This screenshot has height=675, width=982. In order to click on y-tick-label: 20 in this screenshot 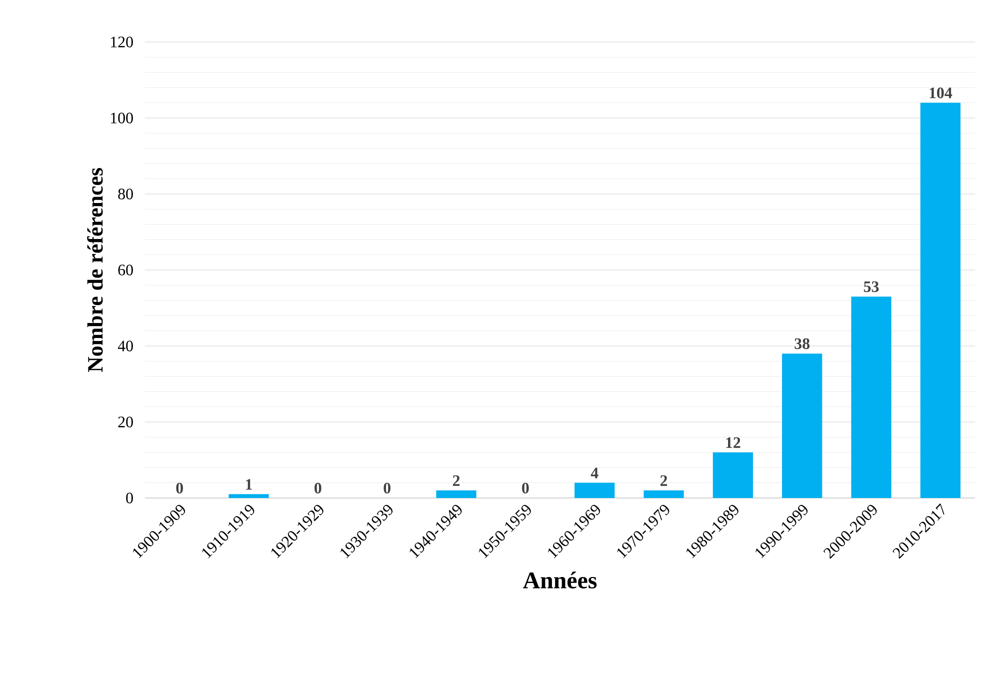, I will do `click(125, 422)`.